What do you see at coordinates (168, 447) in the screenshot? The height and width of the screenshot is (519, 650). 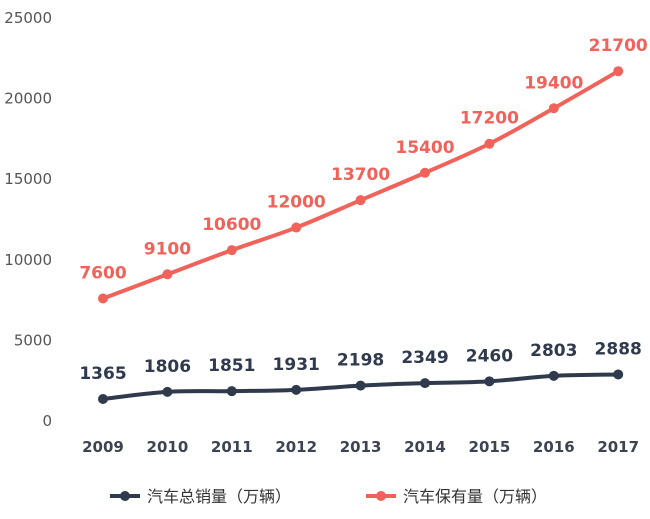 I see `x-tick-label: 2010` at bounding box center [168, 447].